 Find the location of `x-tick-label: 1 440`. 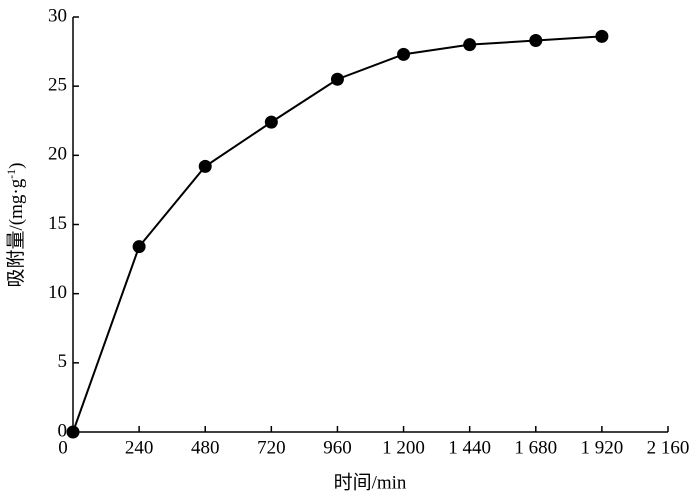

x-tick-label: 1 440 is located at coordinates (469, 447).